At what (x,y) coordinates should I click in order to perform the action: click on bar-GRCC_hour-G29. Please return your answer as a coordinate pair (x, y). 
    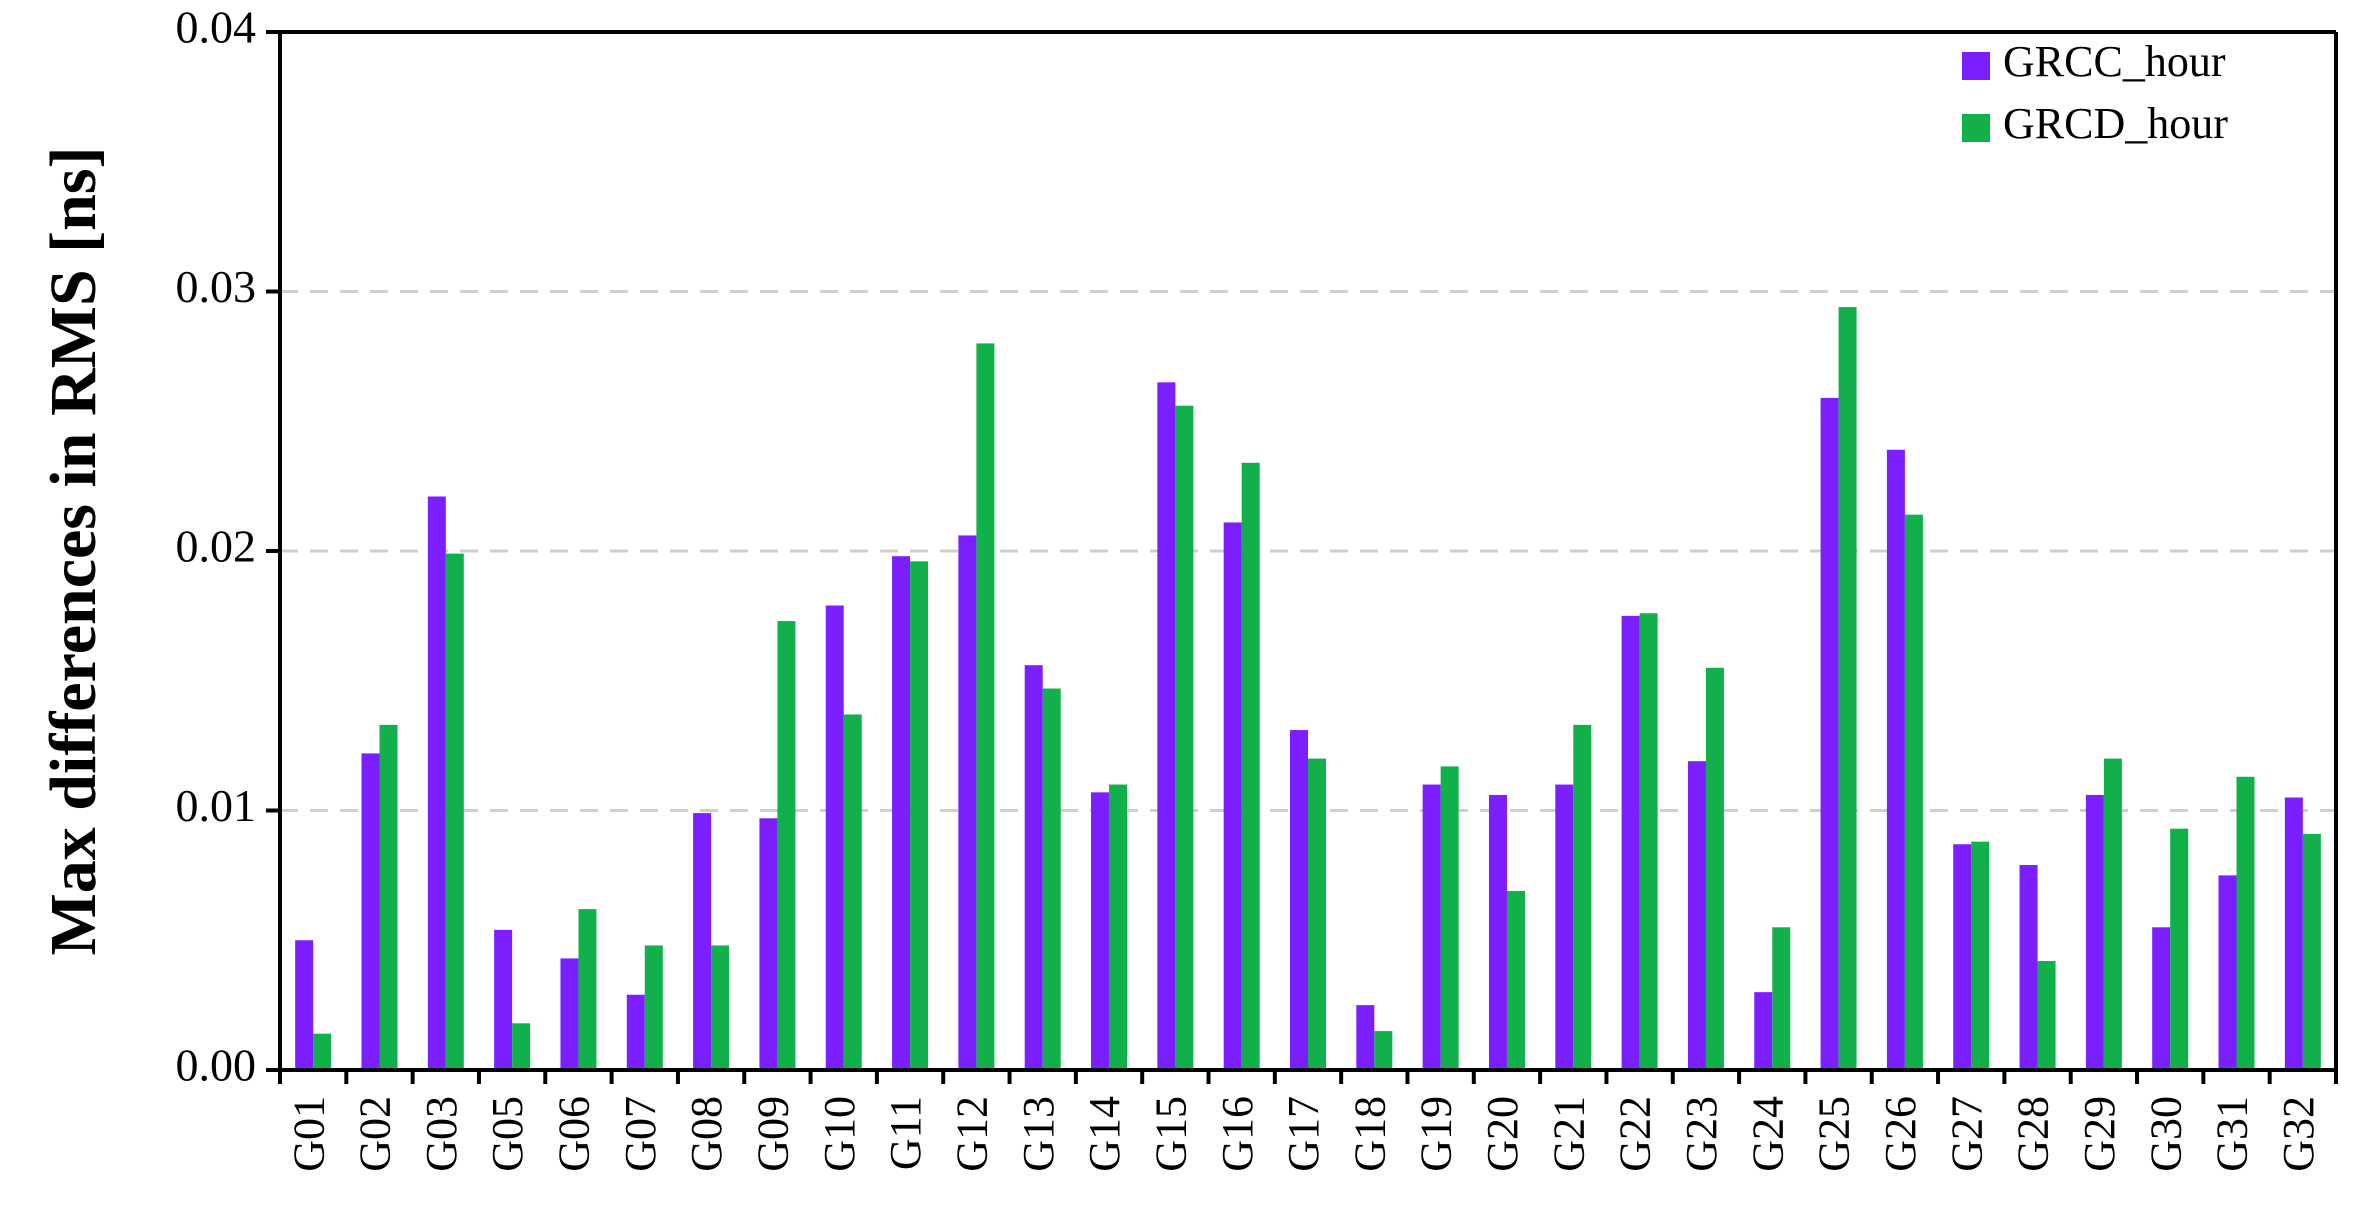
    Looking at the image, I should click on (2094, 932).